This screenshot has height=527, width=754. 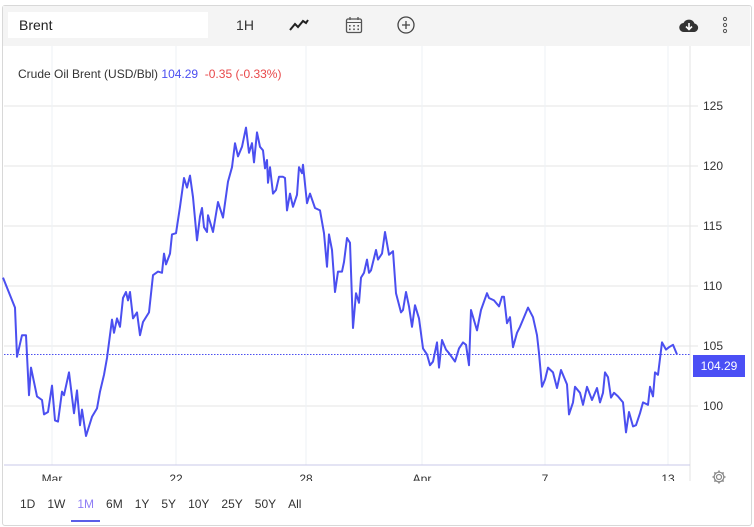 I want to click on range-1m: 1M, so click(x=86, y=509).